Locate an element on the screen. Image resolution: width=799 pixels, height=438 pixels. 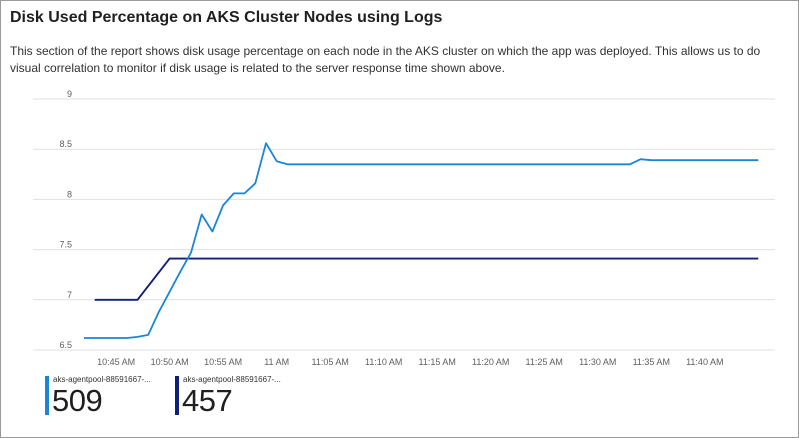
y-tick-label: 8 is located at coordinates (69, 194).